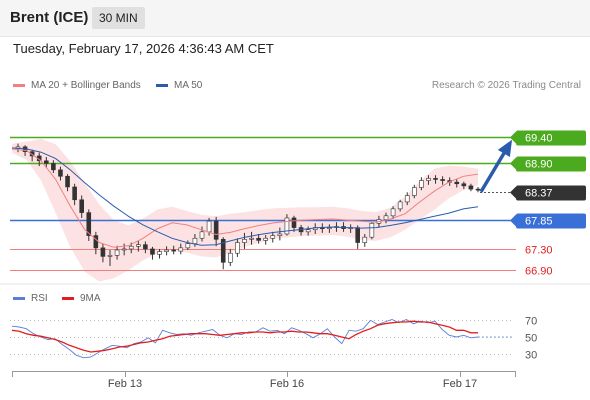 The height and width of the screenshot is (400, 590). What do you see at coordinates (49, 17) in the screenshot?
I see `instrument-title: Brent (ICE)` at bounding box center [49, 17].